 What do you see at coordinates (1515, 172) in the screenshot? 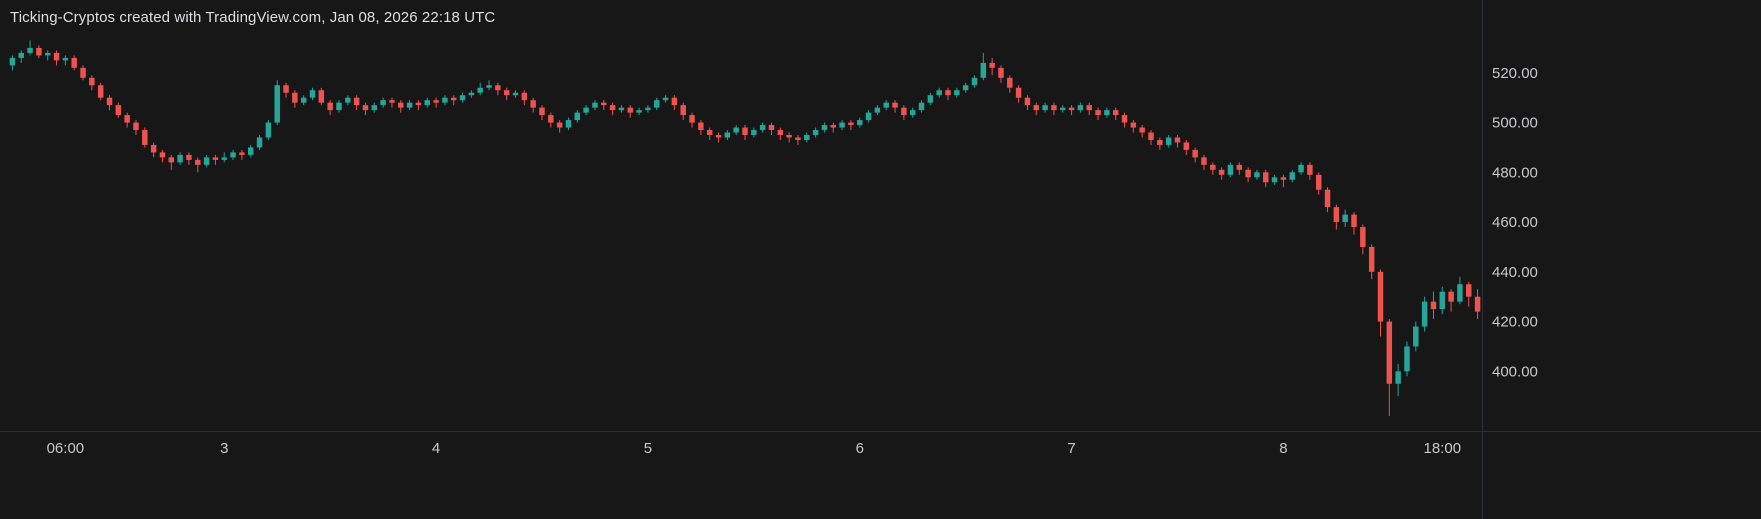
I see `price-tick-label: 480.00` at bounding box center [1515, 172].